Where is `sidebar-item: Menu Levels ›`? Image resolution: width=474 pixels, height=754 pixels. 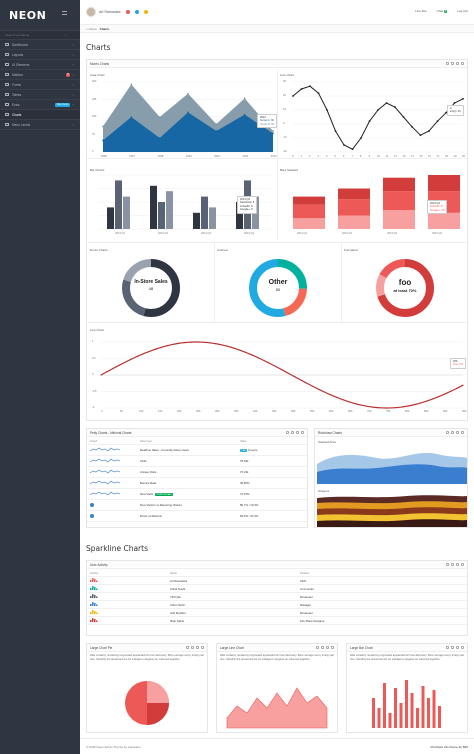 sidebar-item: Menu Levels › is located at coordinates (40, 125).